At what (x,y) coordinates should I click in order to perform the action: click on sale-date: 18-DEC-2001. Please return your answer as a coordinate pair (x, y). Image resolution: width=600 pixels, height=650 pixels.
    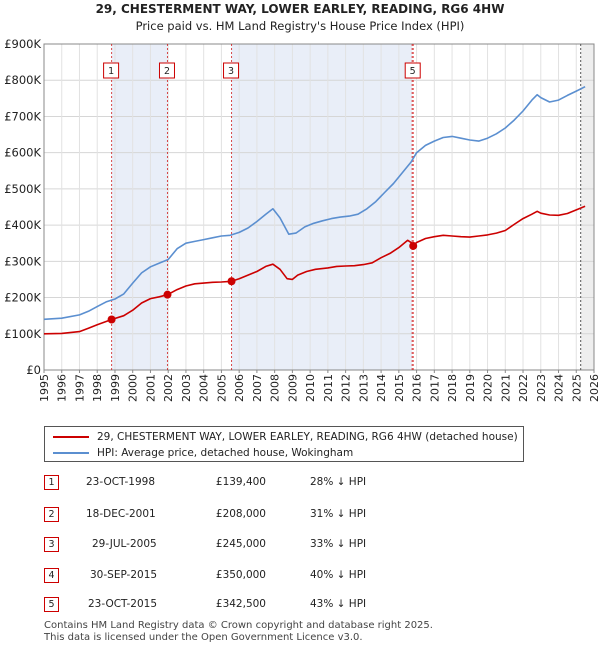
    Looking at the image, I should click on (121, 514).